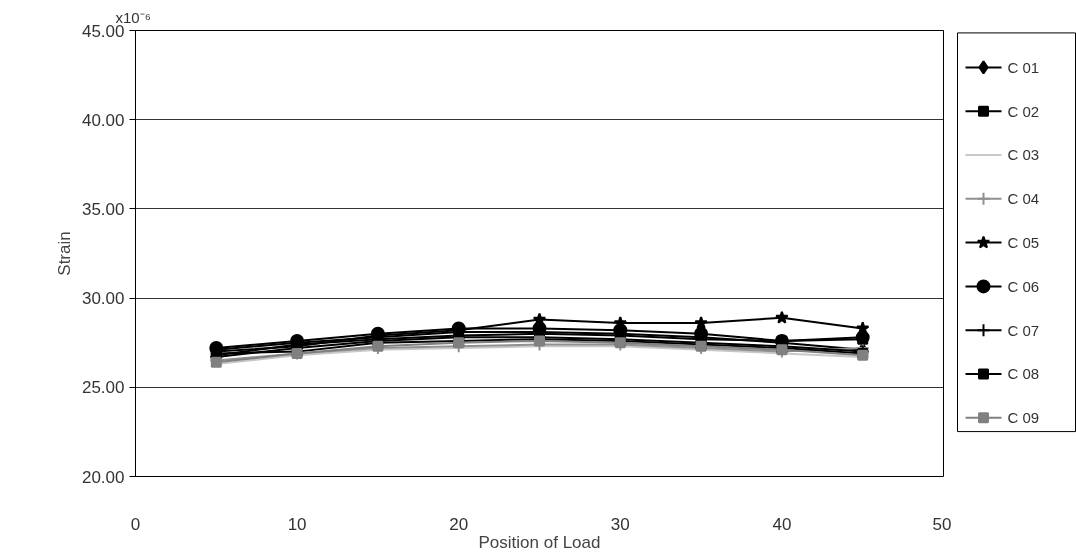 The image size is (1076, 556). What do you see at coordinates (103, 209) in the screenshot?
I see `y-tick-label: 35.00` at bounding box center [103, 209].